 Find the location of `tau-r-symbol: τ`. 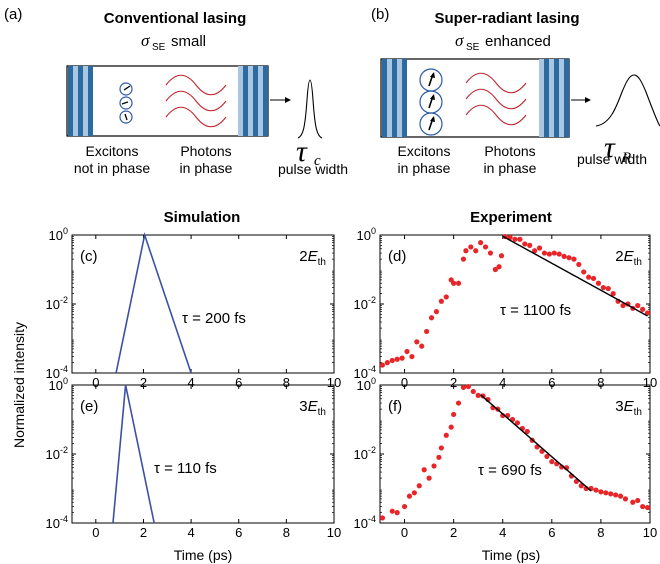

tau-r-symbol: τ is located at coordinates (610, 147).